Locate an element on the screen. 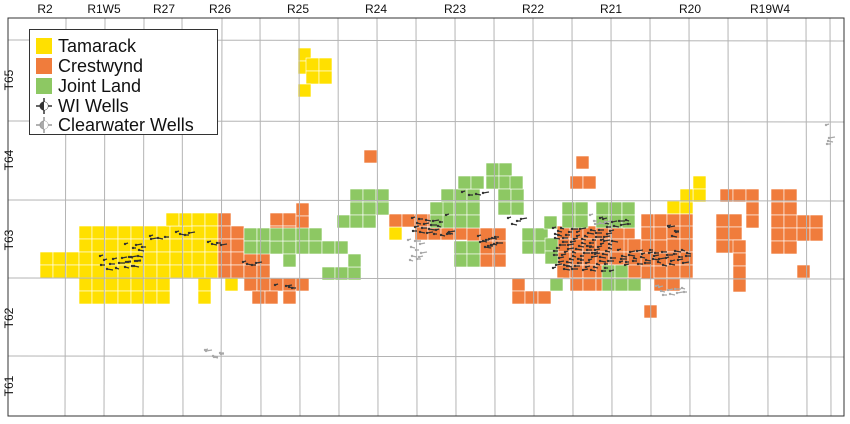 The height and width of the screenshot is (424, 850). legend-item-clearwater-wells: Clearwater Wells is located at coordinates (115, 125).